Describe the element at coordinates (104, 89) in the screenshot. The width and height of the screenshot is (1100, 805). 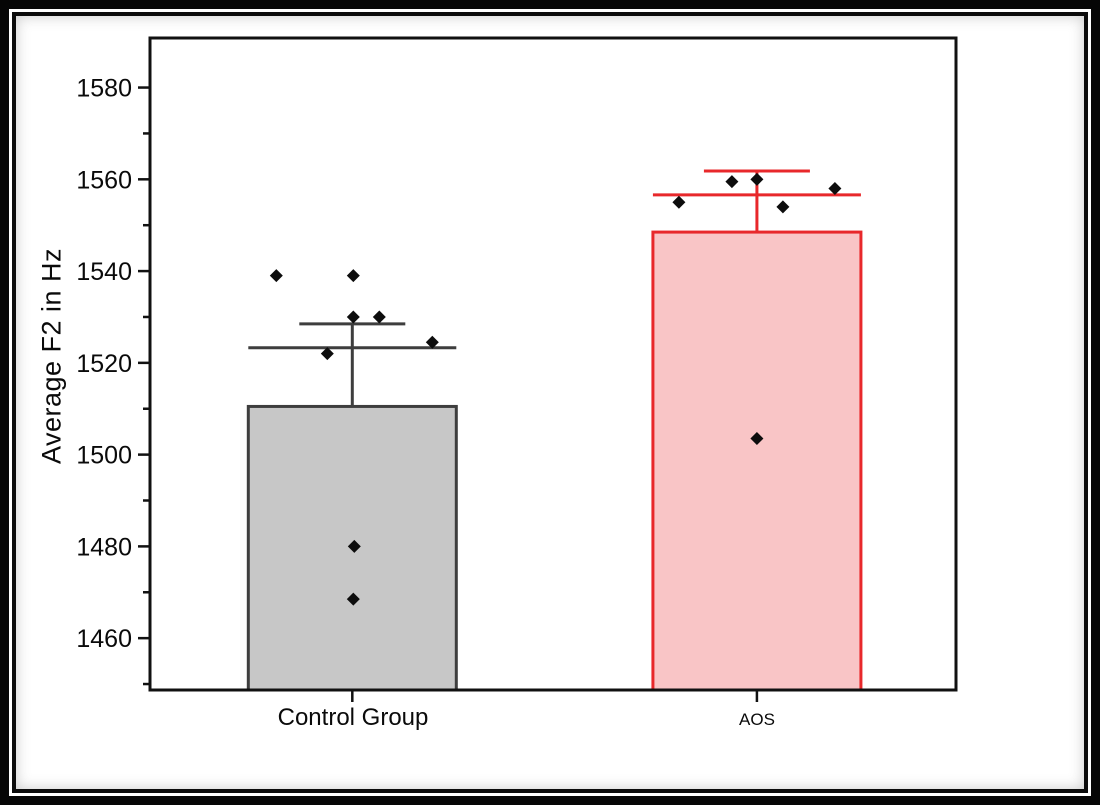
I see `y-tick-label: 1580` at that location.